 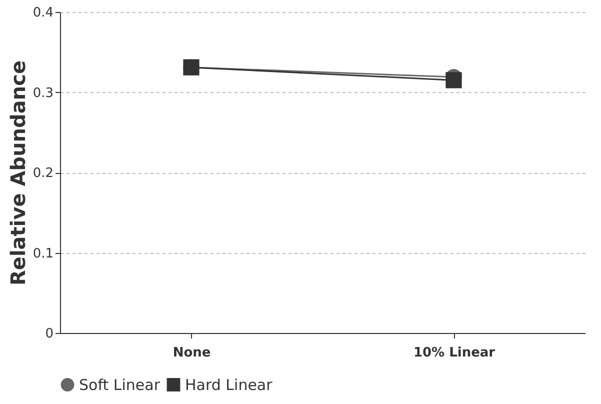 I want to click on x-tick-label: None, so click(x=191, y=353).